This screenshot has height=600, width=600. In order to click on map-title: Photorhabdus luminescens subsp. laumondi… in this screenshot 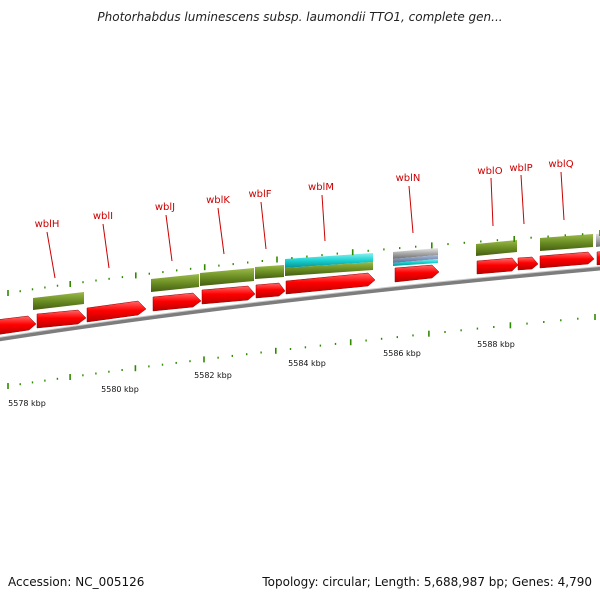, I will do `click(300, 17)`.